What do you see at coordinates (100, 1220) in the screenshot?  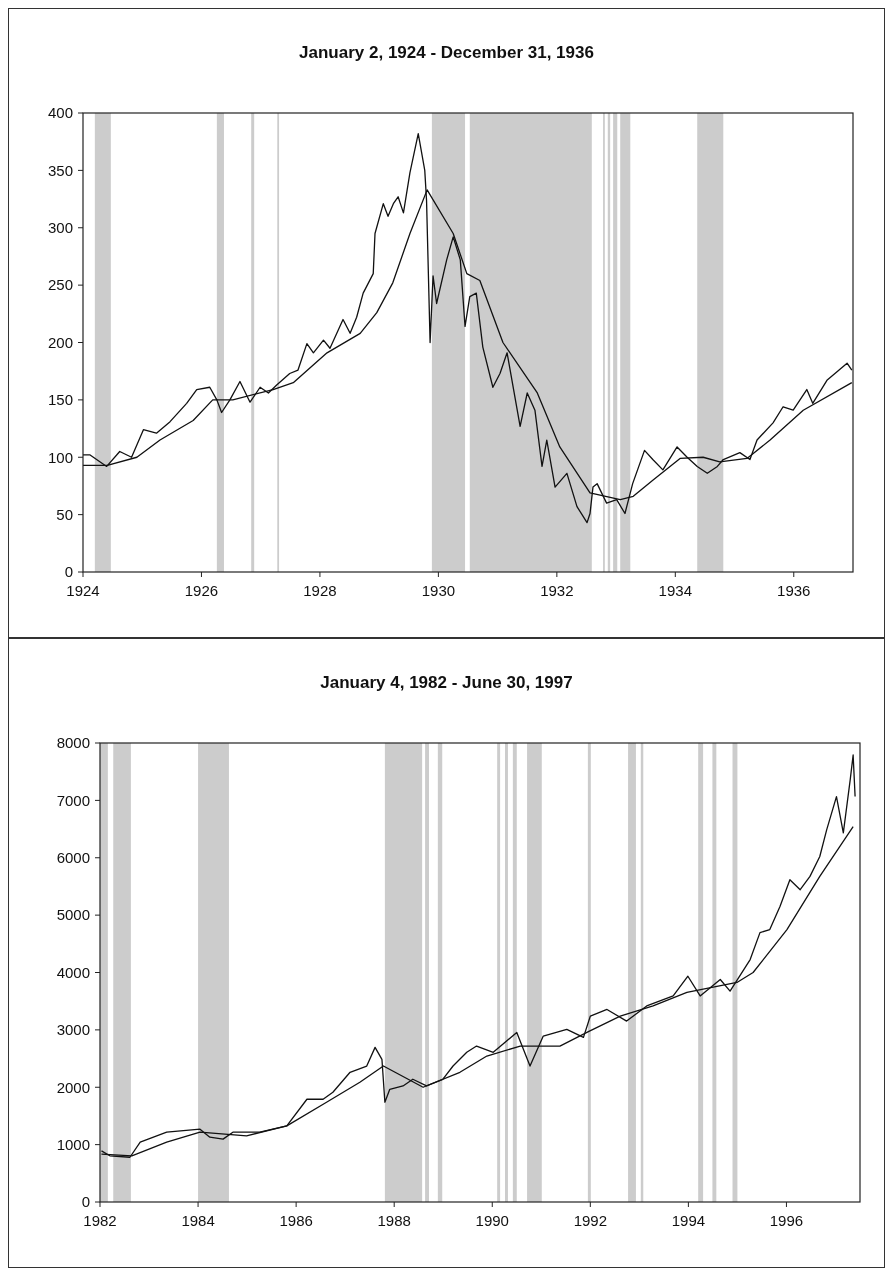 I see `x-tick-label: 1982` at bounding box center [100, 1220].